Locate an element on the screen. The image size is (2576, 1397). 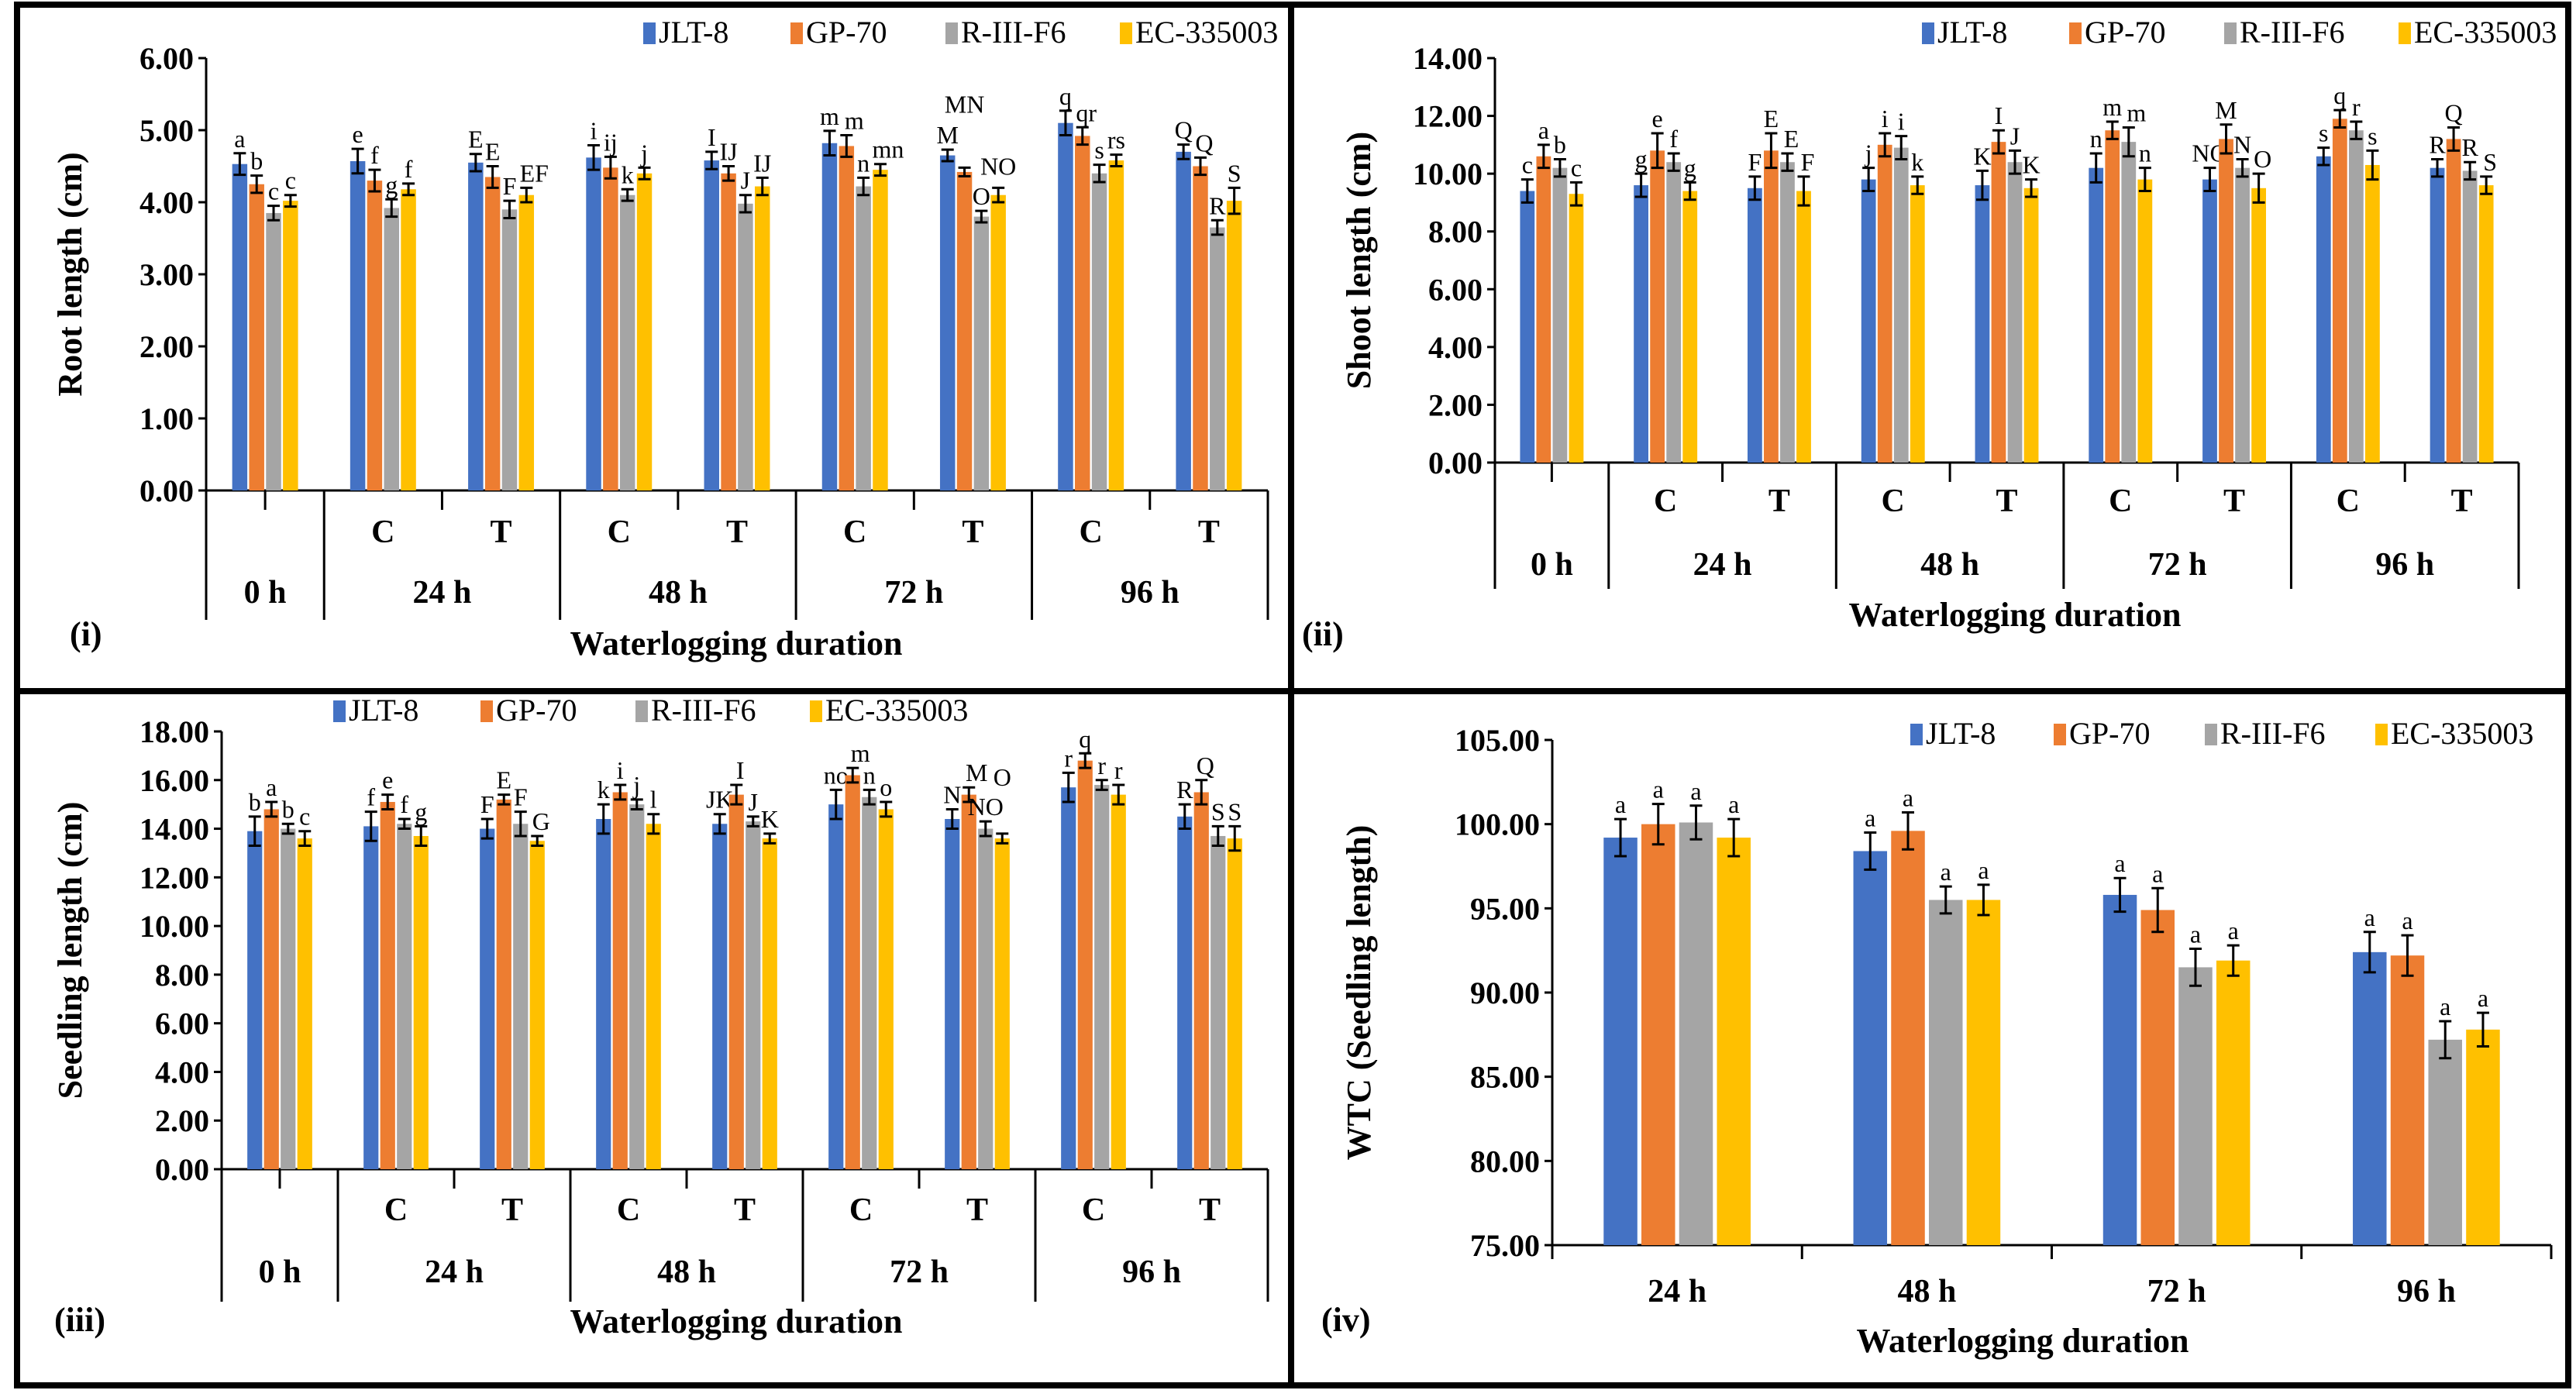
legend-item-r-iii-f6: R-III-F6 is located at coordinates (1005, 32).